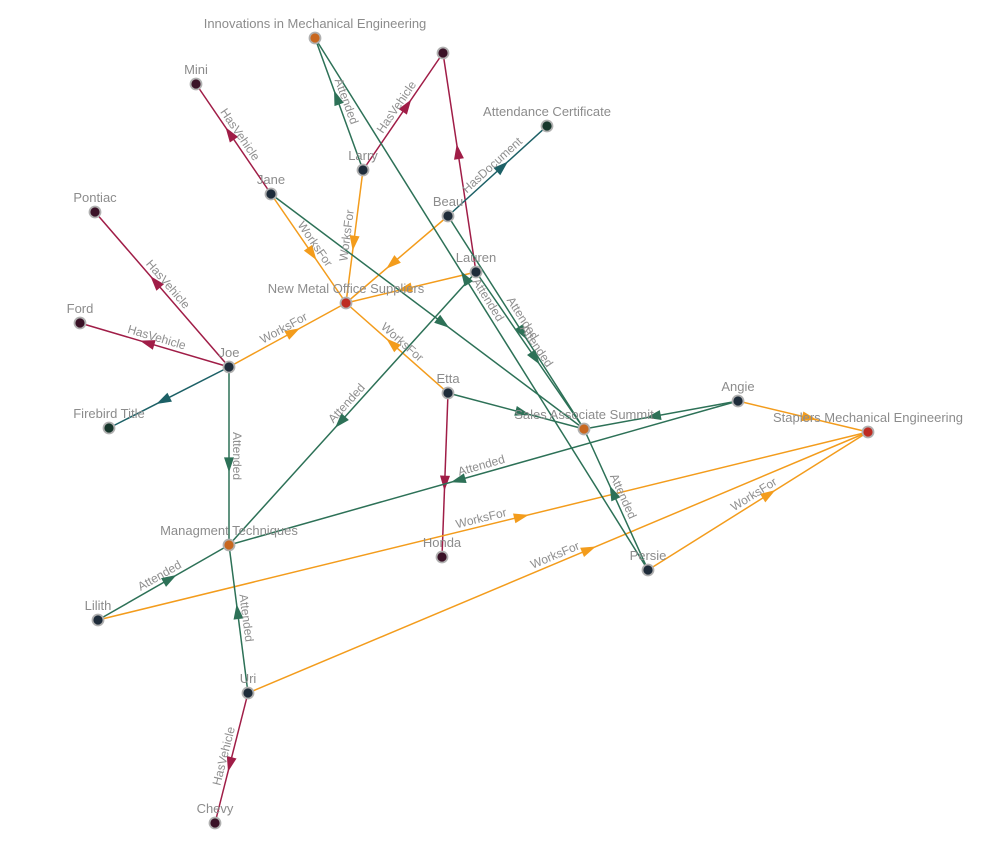 This screenshot has height=849, width=991. I want to click on edge-arrow-beau-att-cert, so click(500, 168).